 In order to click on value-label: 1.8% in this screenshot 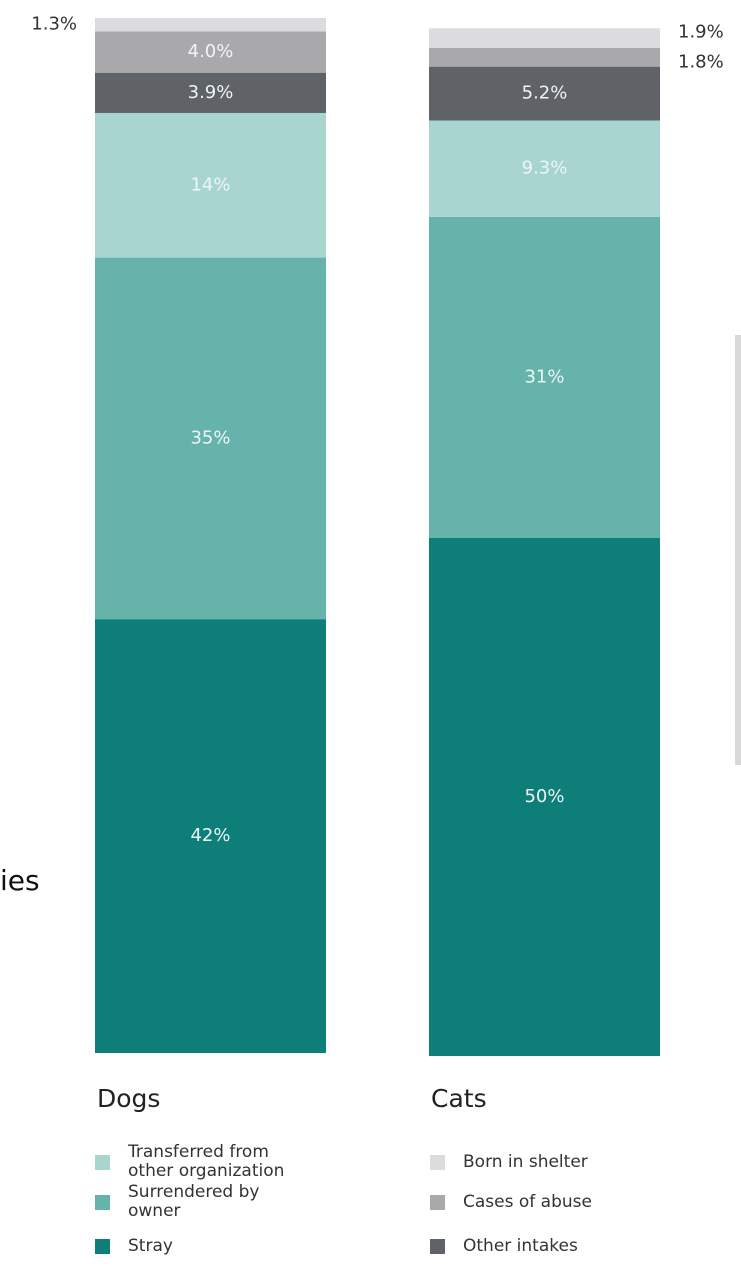, I will do `click(701, 62)`.